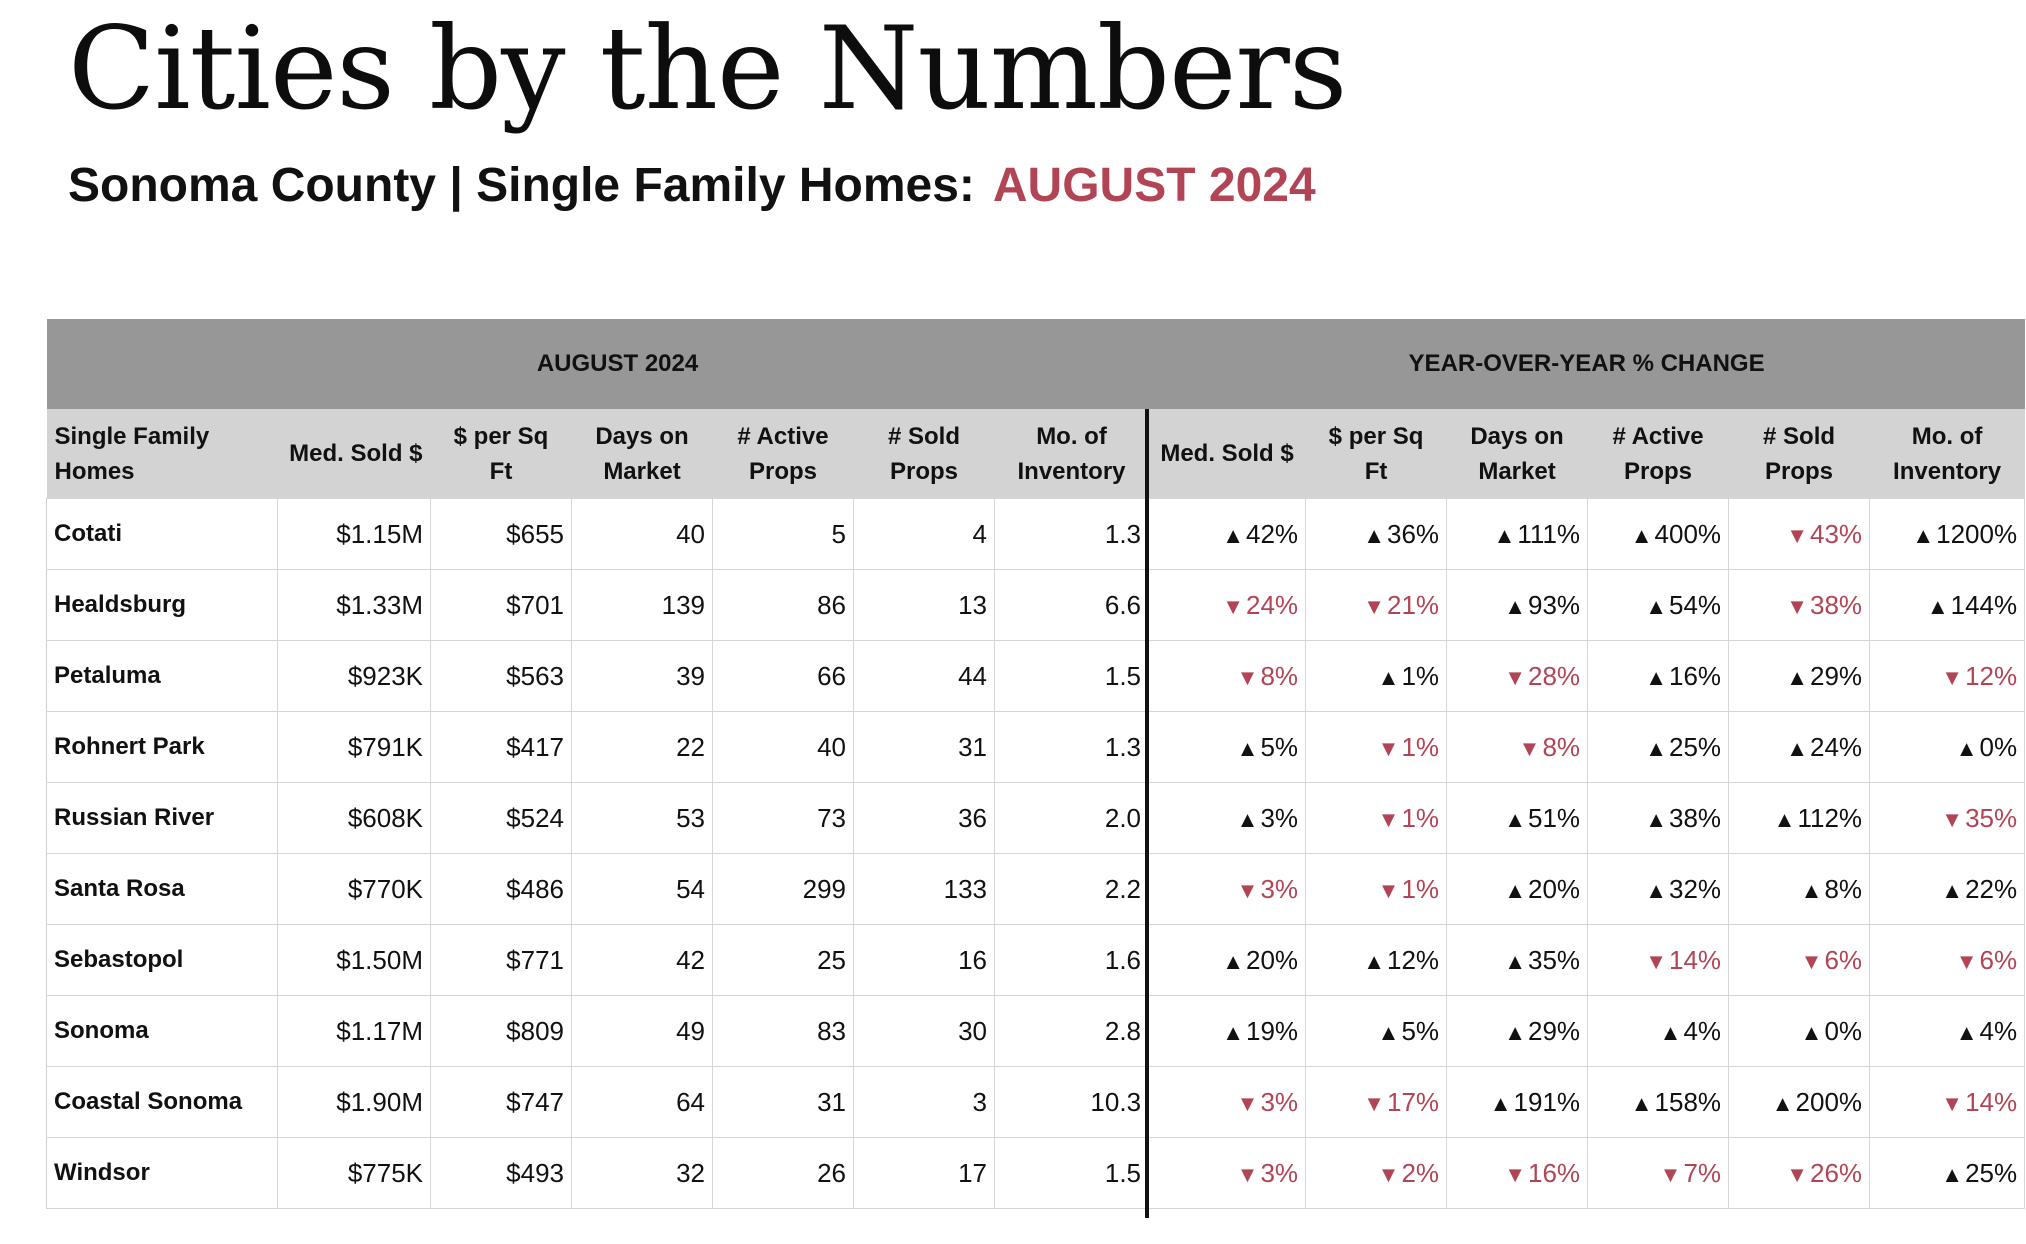  Describe the element at coordinates (1836, 675) in the screenshot. I see `yoy-value: 29%` at that location.